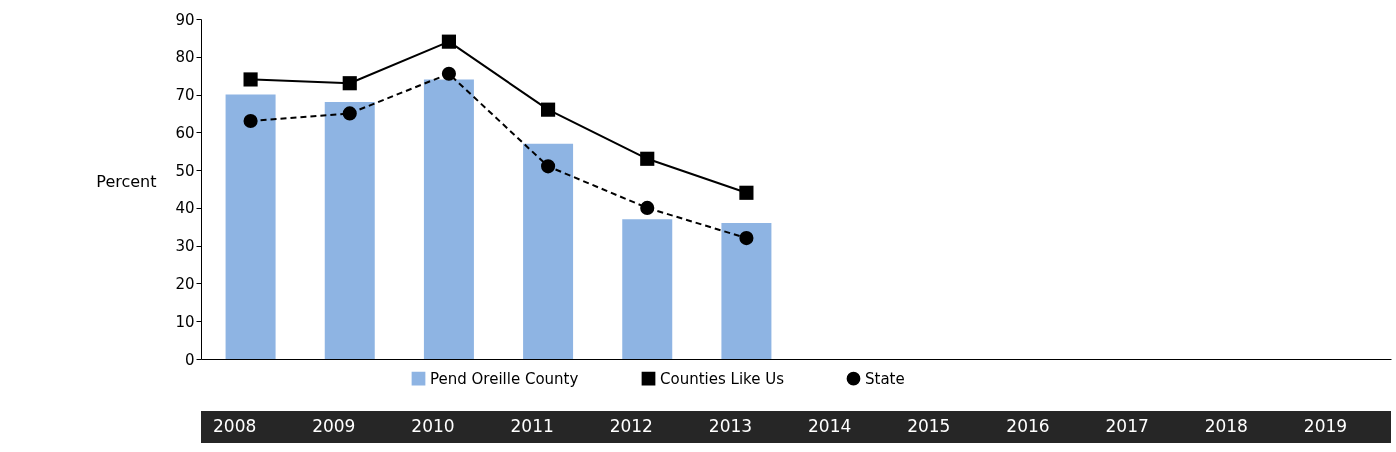  Describe the element at coordinates (722, 378) in the screenshot. I see `legend-label: Counties Like Us` at that location.